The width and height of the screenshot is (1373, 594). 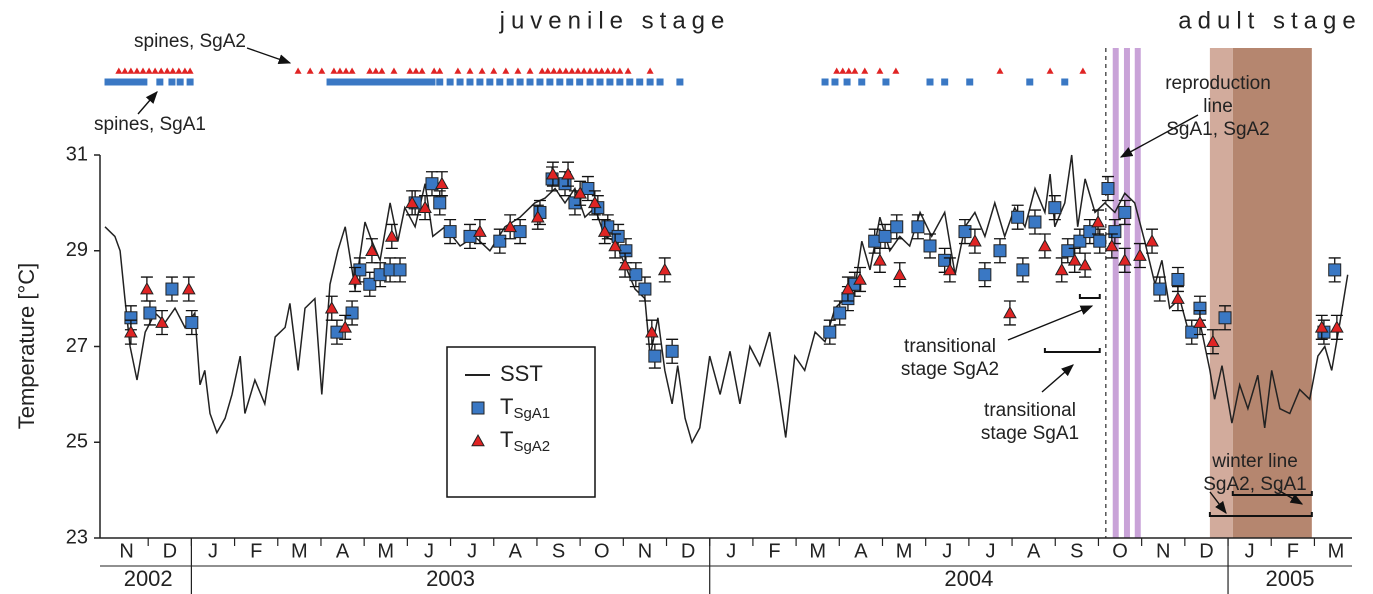 What do you see at coordinates (450, 578) in the screenshot?
I see `year-label: 2003` at bounding box center [450, 578].